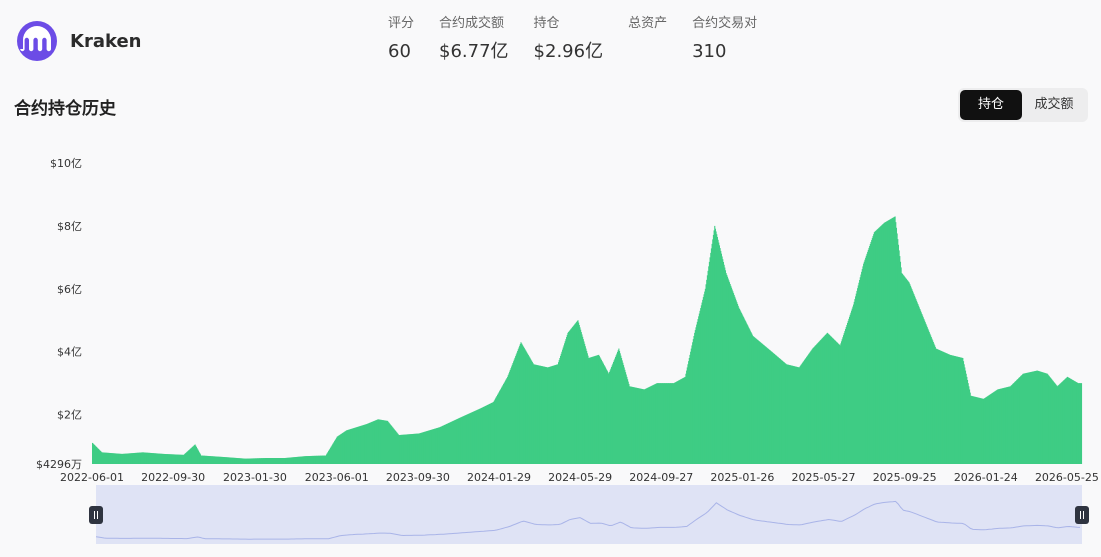 The height and width of the screenshot is (557, 1101). What do you see at coordinates (1023, 105) in the screenshot?
I see `metric-toggle: 持仓 成交额` at bounding box center [1023, 105].